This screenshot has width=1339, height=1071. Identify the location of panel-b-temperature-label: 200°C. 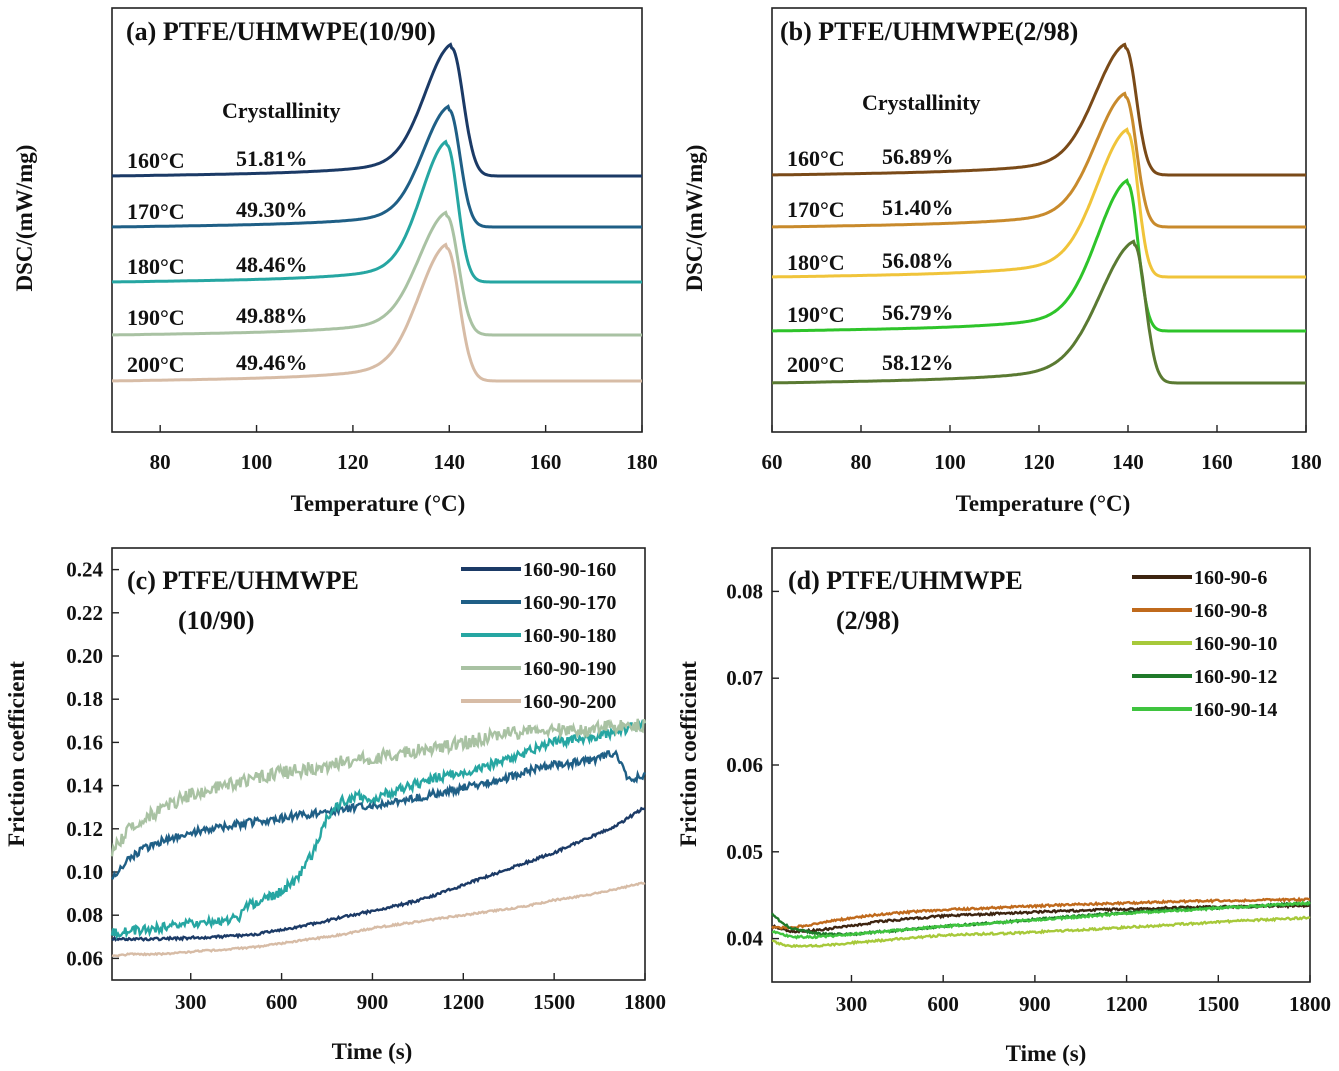
(816, 364).